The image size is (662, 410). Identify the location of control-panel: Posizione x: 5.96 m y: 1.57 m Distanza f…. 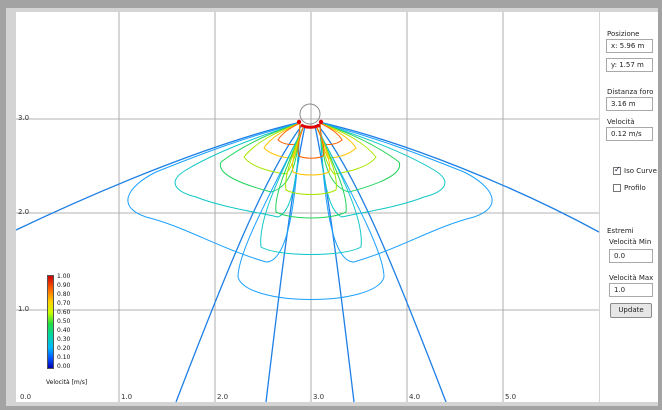
(629, 207).